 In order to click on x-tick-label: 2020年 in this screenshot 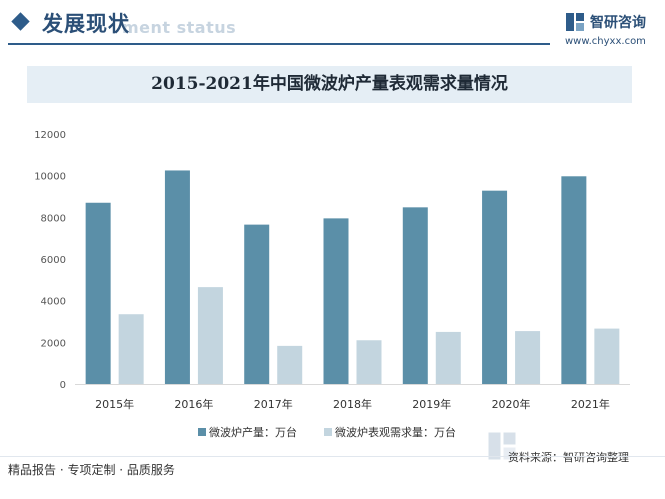, I will do `click(511, 404)`.